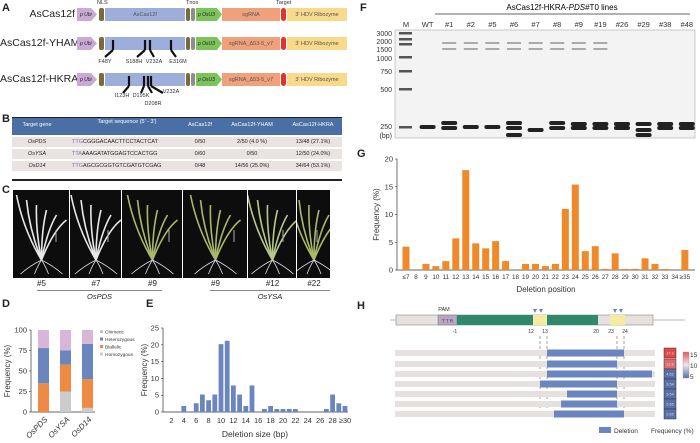 The image size is (700, 443). What do you see at coordinates (605, 430) in the screenshot?
I see `deletion-legend-swatch` at bounding box center [605, 430].